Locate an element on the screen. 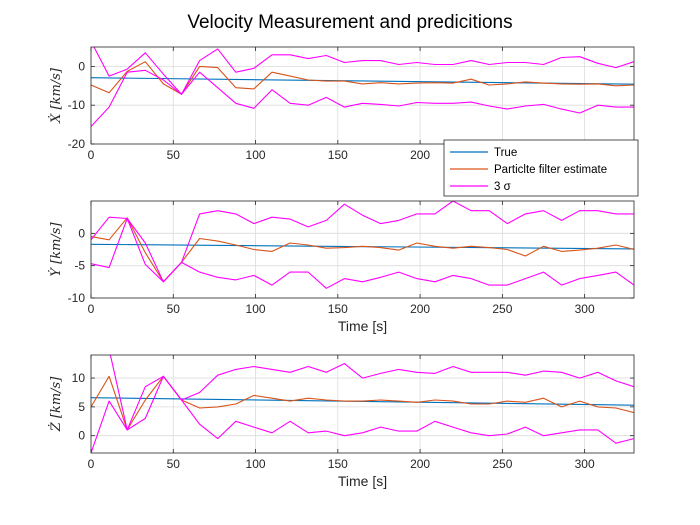 The image size is (700, 525). y-tick-label: -5 is located at coordinates (79, 266).